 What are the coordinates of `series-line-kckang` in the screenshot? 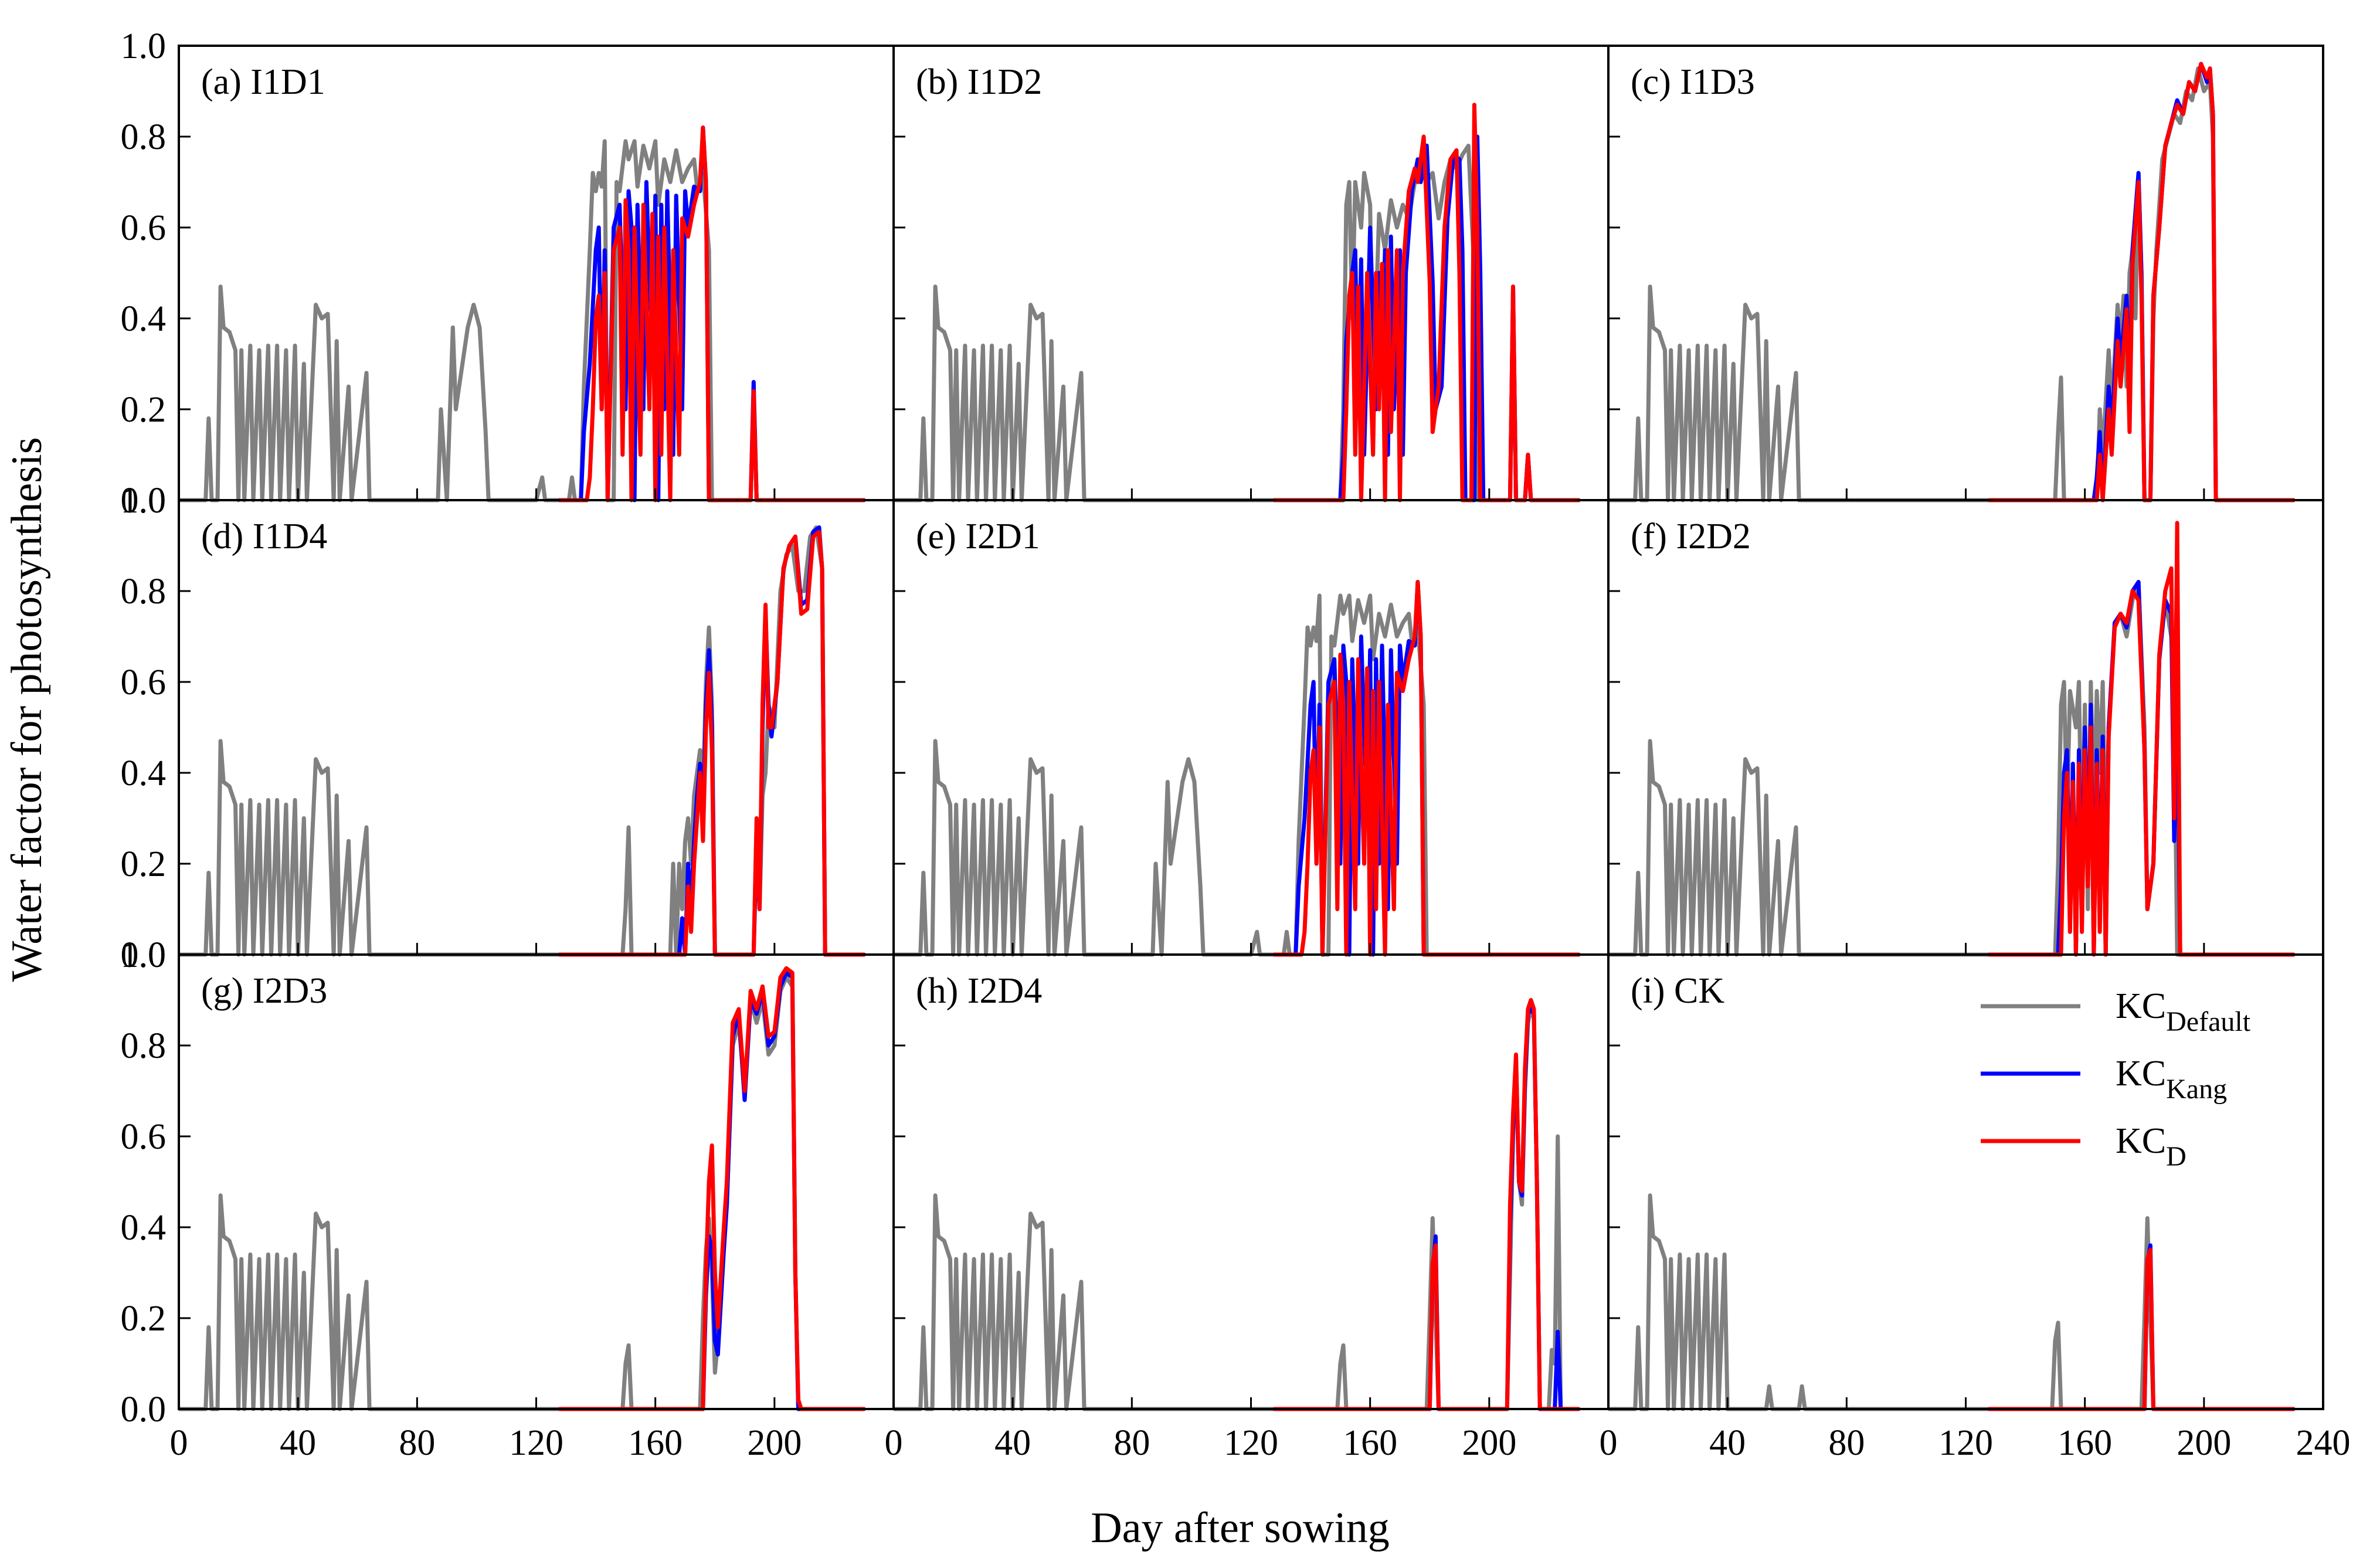 It's located at (712, 1190).